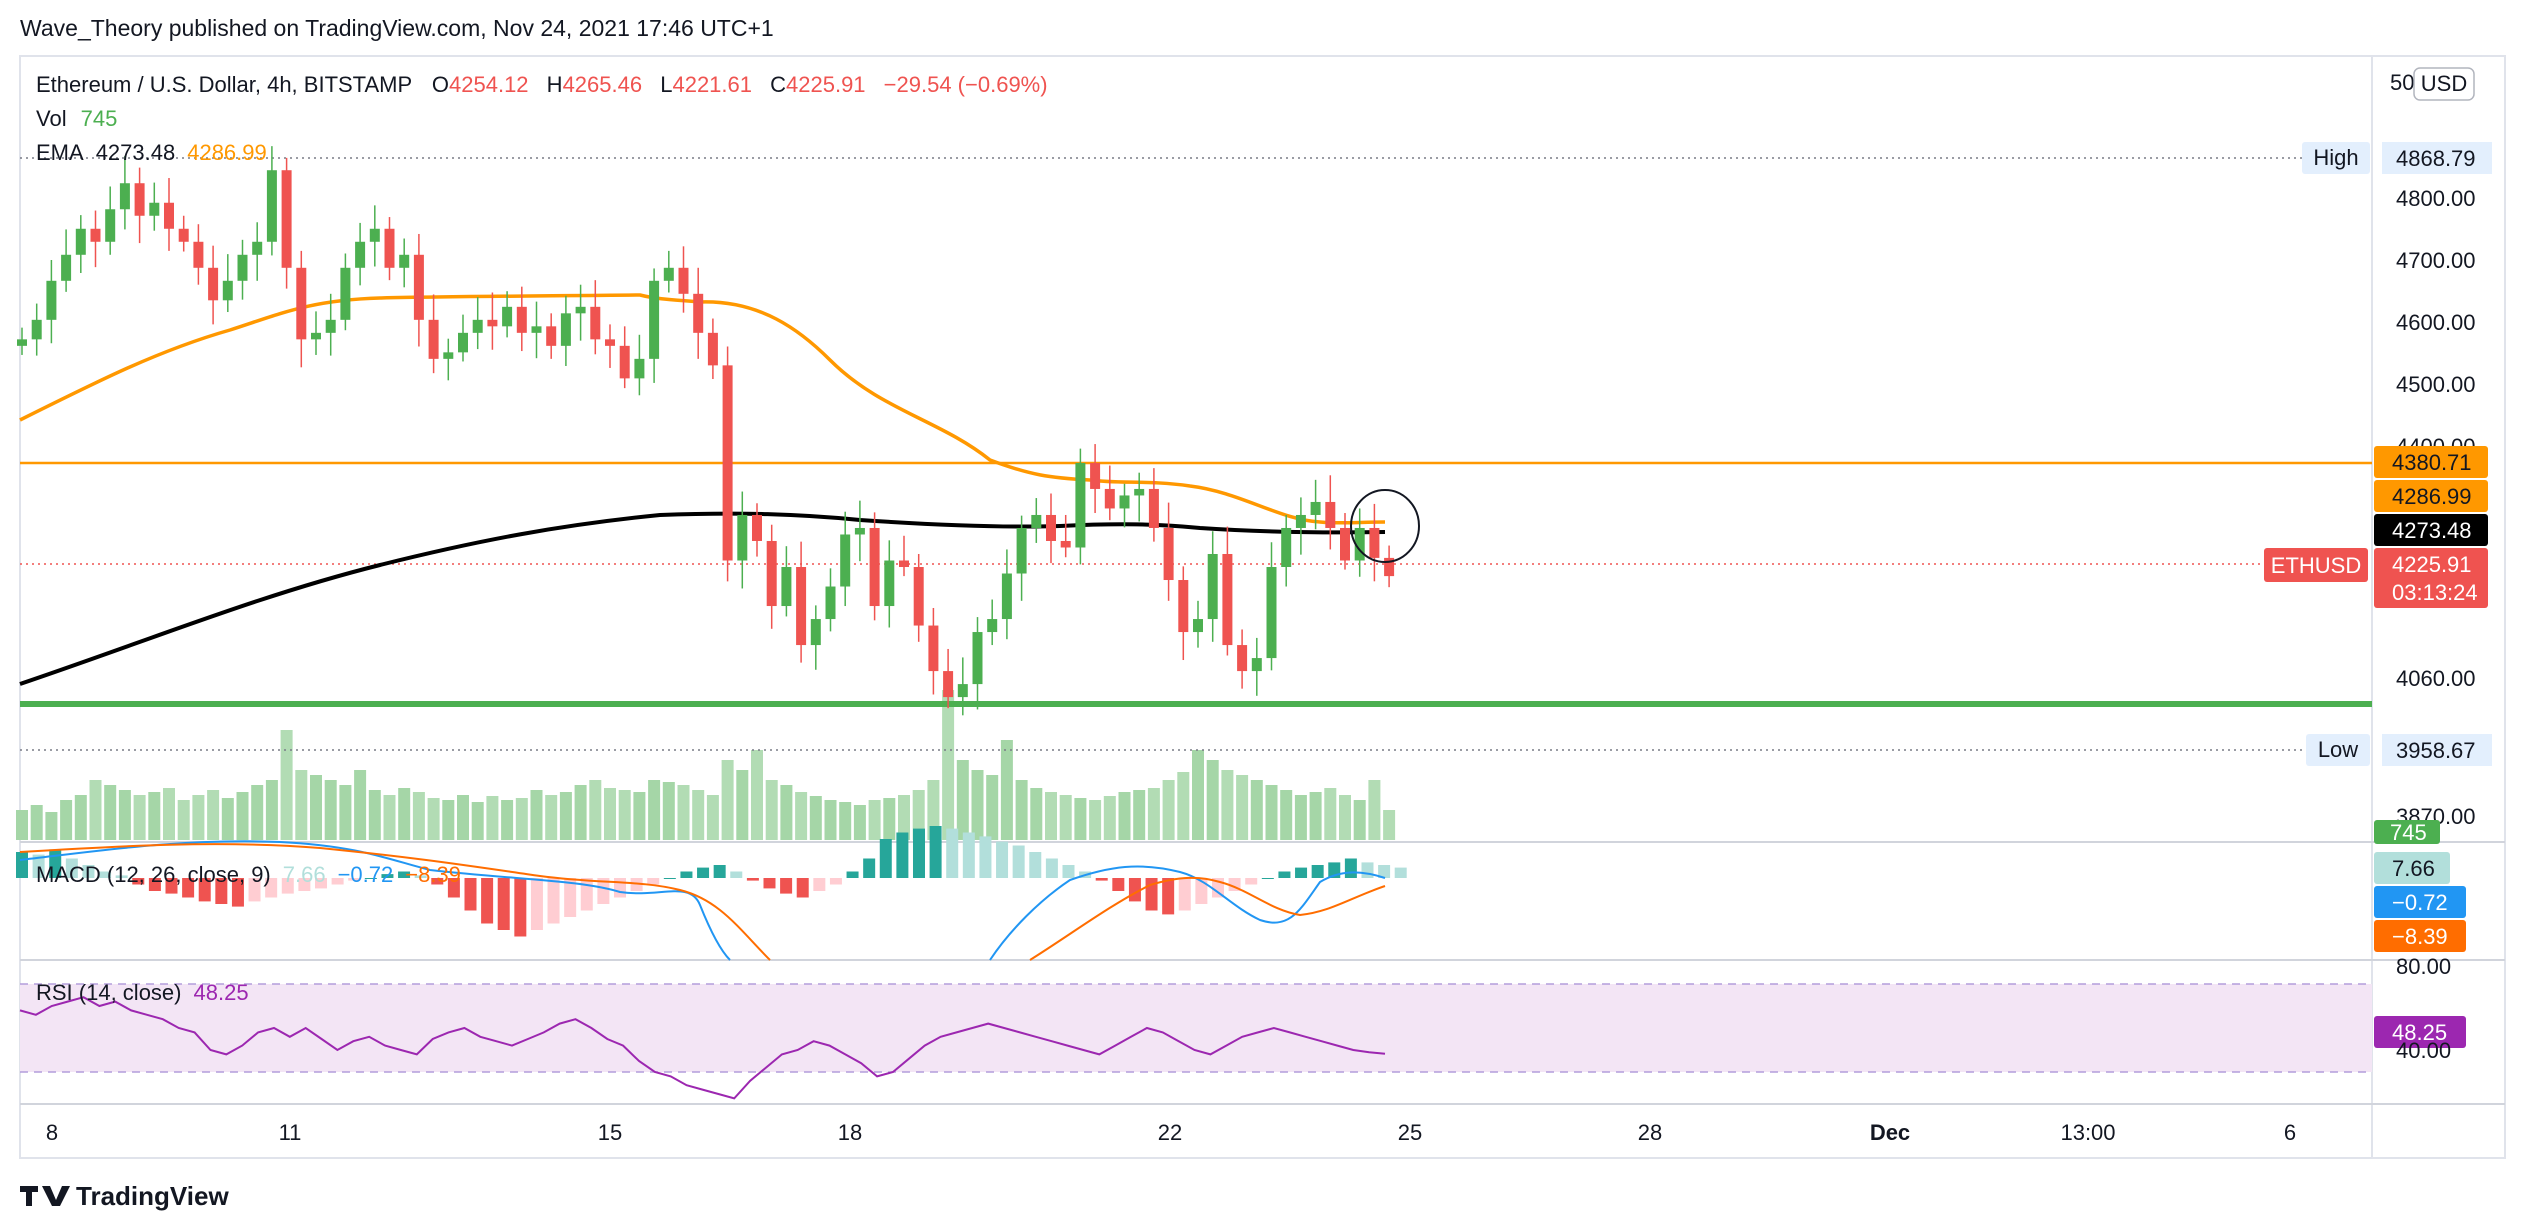 The height and width of the screenshot is (1230, 2528). I want to click on currency-label: USD, so click(2444, 83).